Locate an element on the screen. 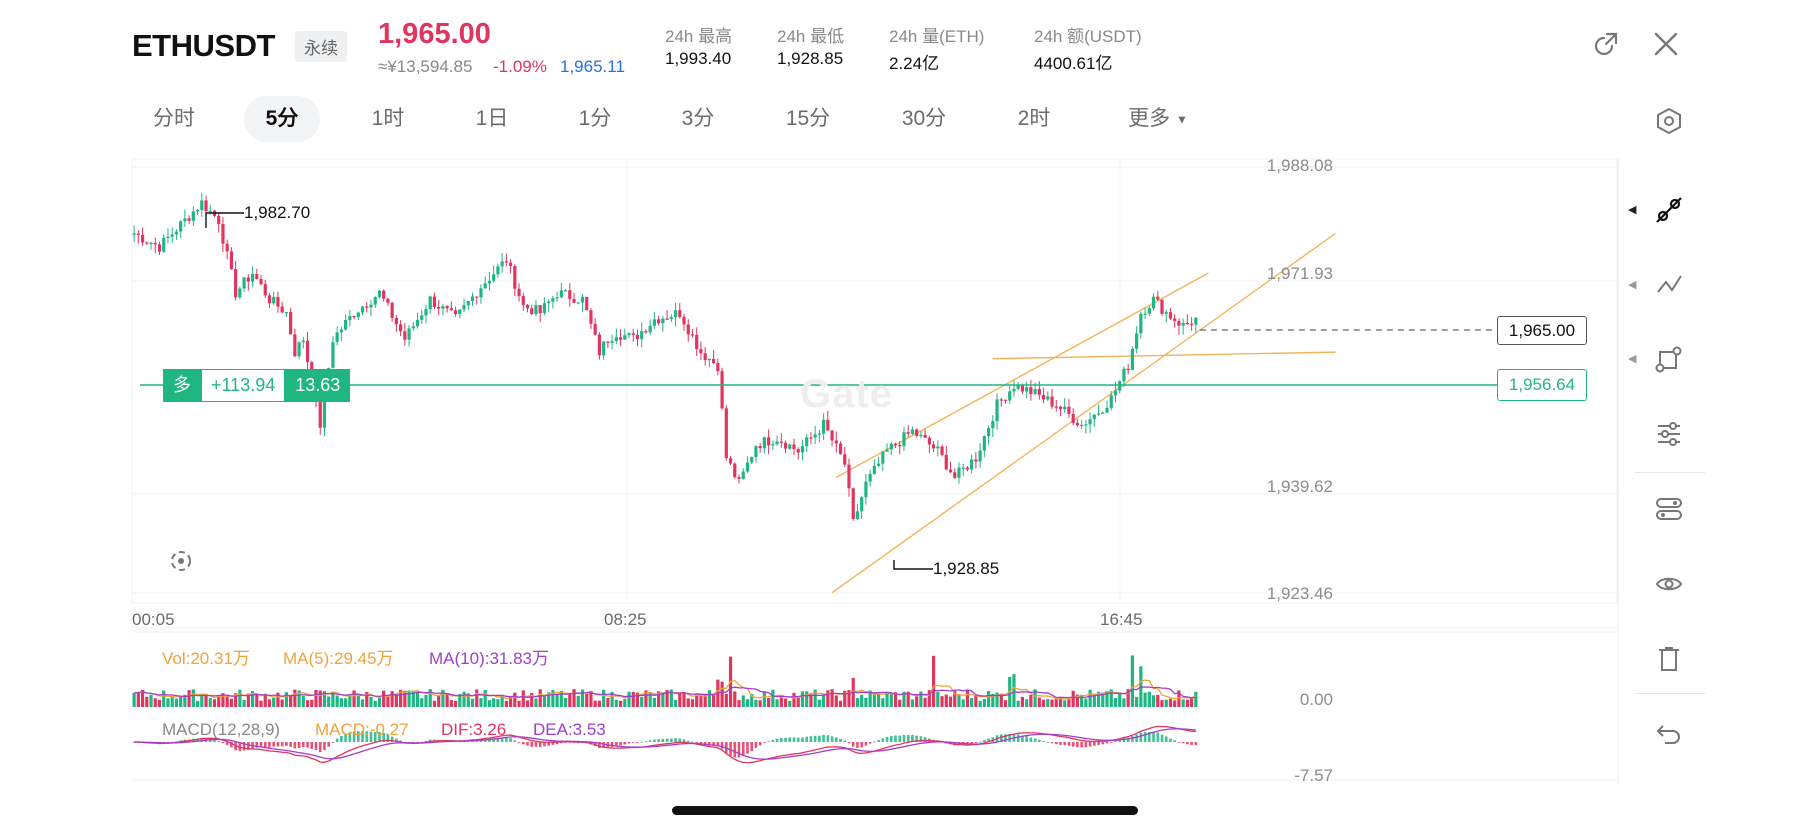 The height and width of the screenshot is (828, 1800). shape-tool-icon is located at coordinates (1669, 361).